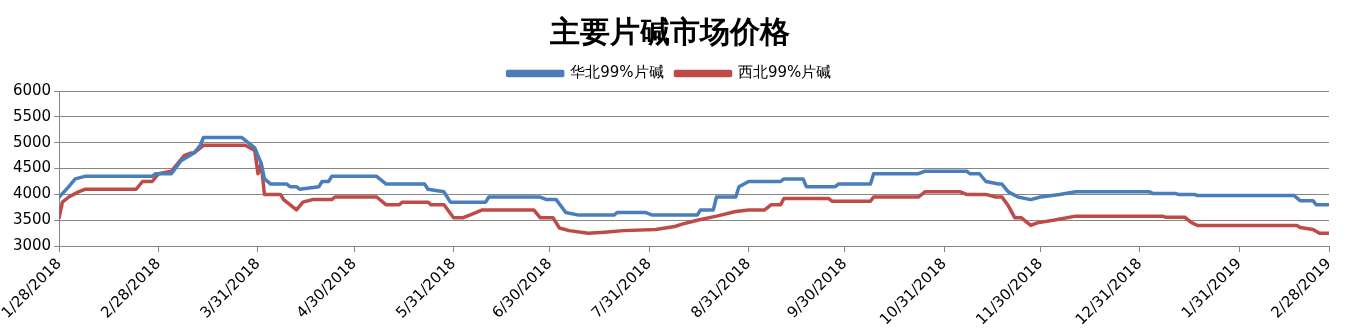 Image resolution: width=1369 pixels, height=332 pixels. What do you see at coordinates (32, 115) in the screenshot?
I see `y-tick-label: 5500` at bounding box center [32, 115].